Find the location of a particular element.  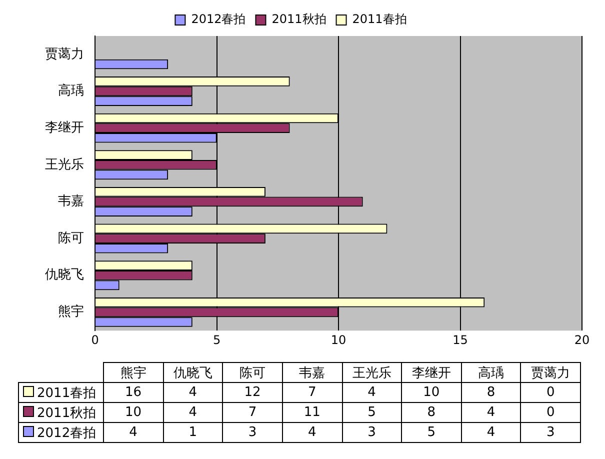

y-tick-label: 李继开 is located at coordinates (64, 128).